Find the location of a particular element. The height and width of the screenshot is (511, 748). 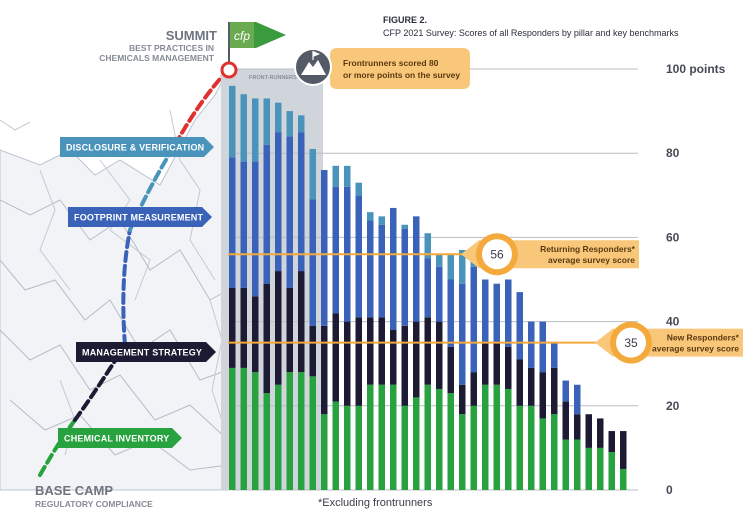

base-camp-title: BASE CAMP is located at coordinates (74, 490).